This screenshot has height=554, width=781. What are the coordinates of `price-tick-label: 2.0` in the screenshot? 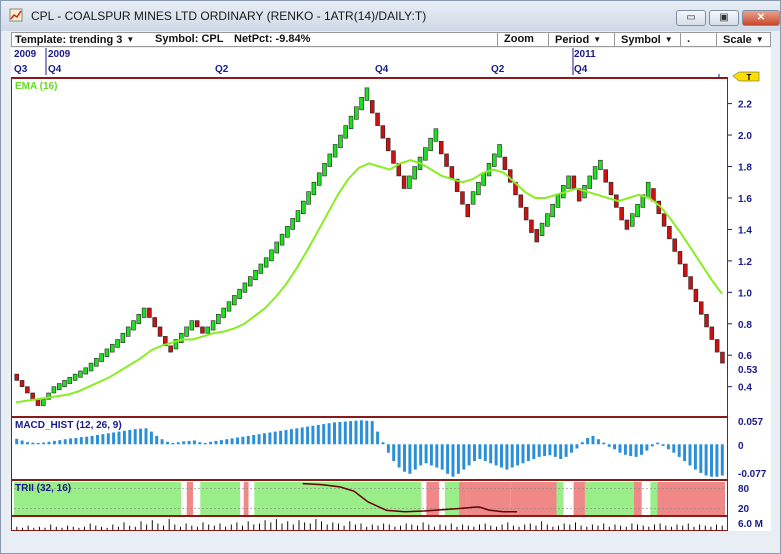 It's located at (745, 136).